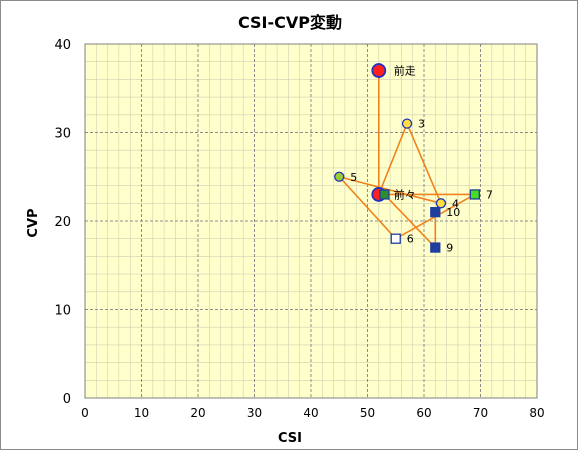 This screenshot has width=578, height=451. I want to click on data-label: 前々, so click(405, 194).